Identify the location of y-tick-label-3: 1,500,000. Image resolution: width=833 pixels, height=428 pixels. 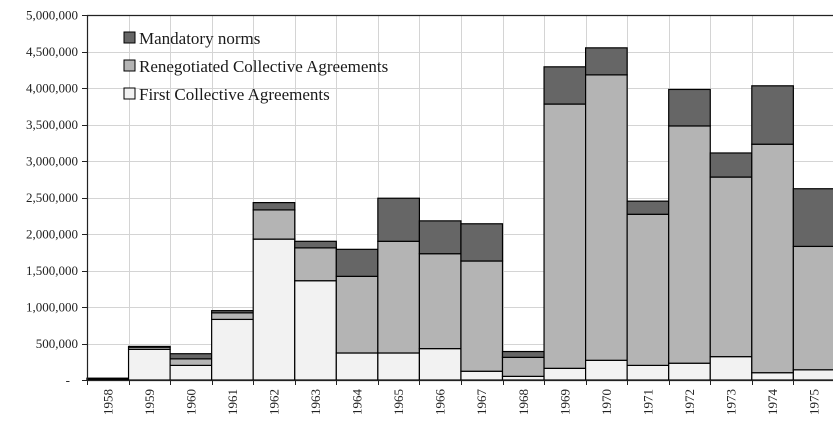
(52, 270).